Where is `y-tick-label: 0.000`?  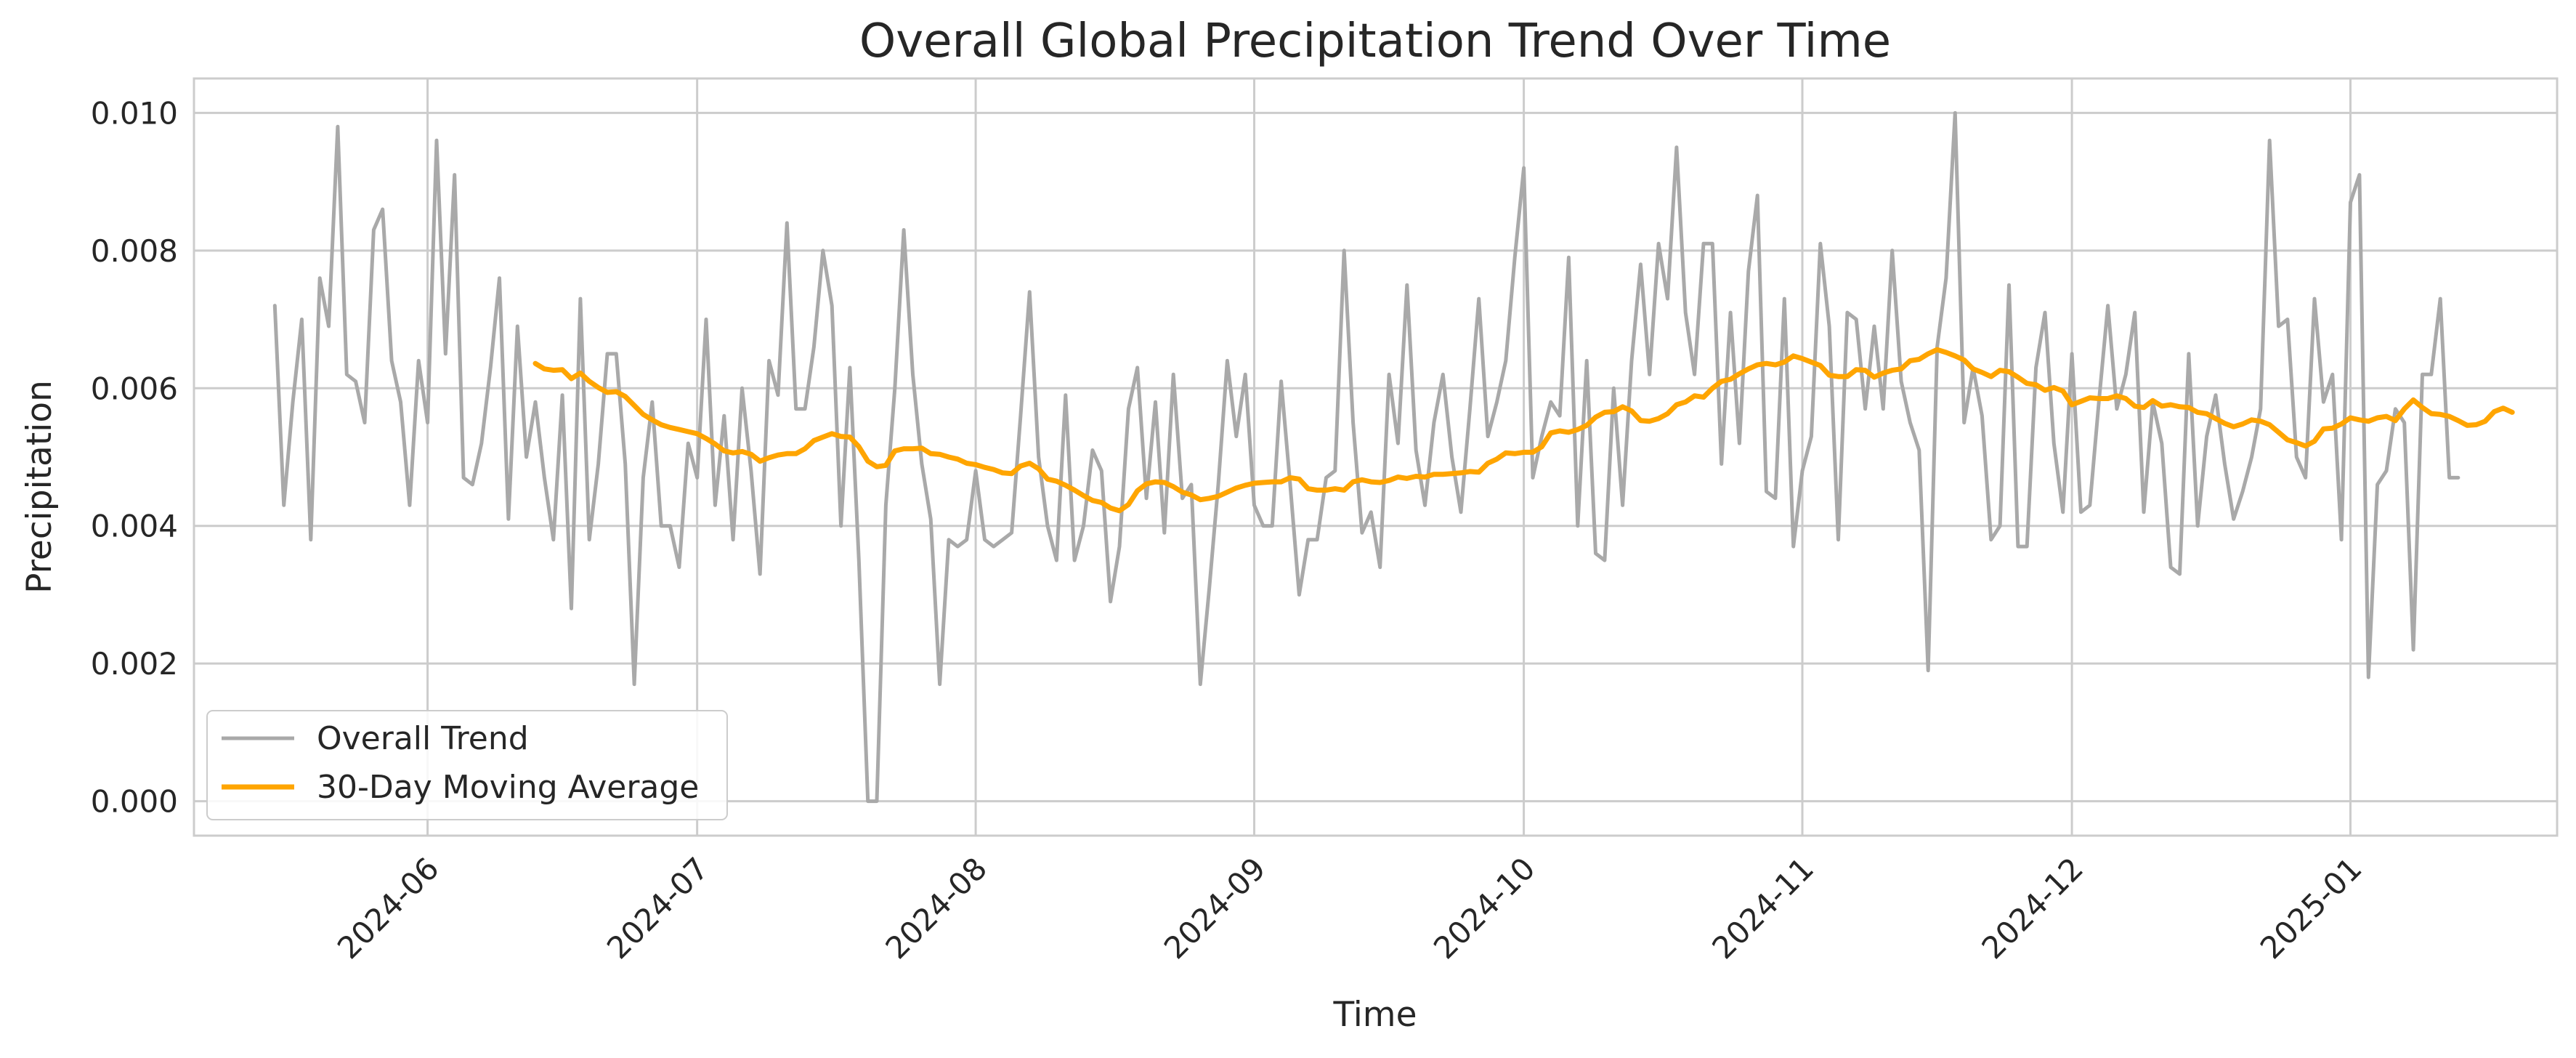 y-tick-label: 0.000 is located at coordinates (134, 802).